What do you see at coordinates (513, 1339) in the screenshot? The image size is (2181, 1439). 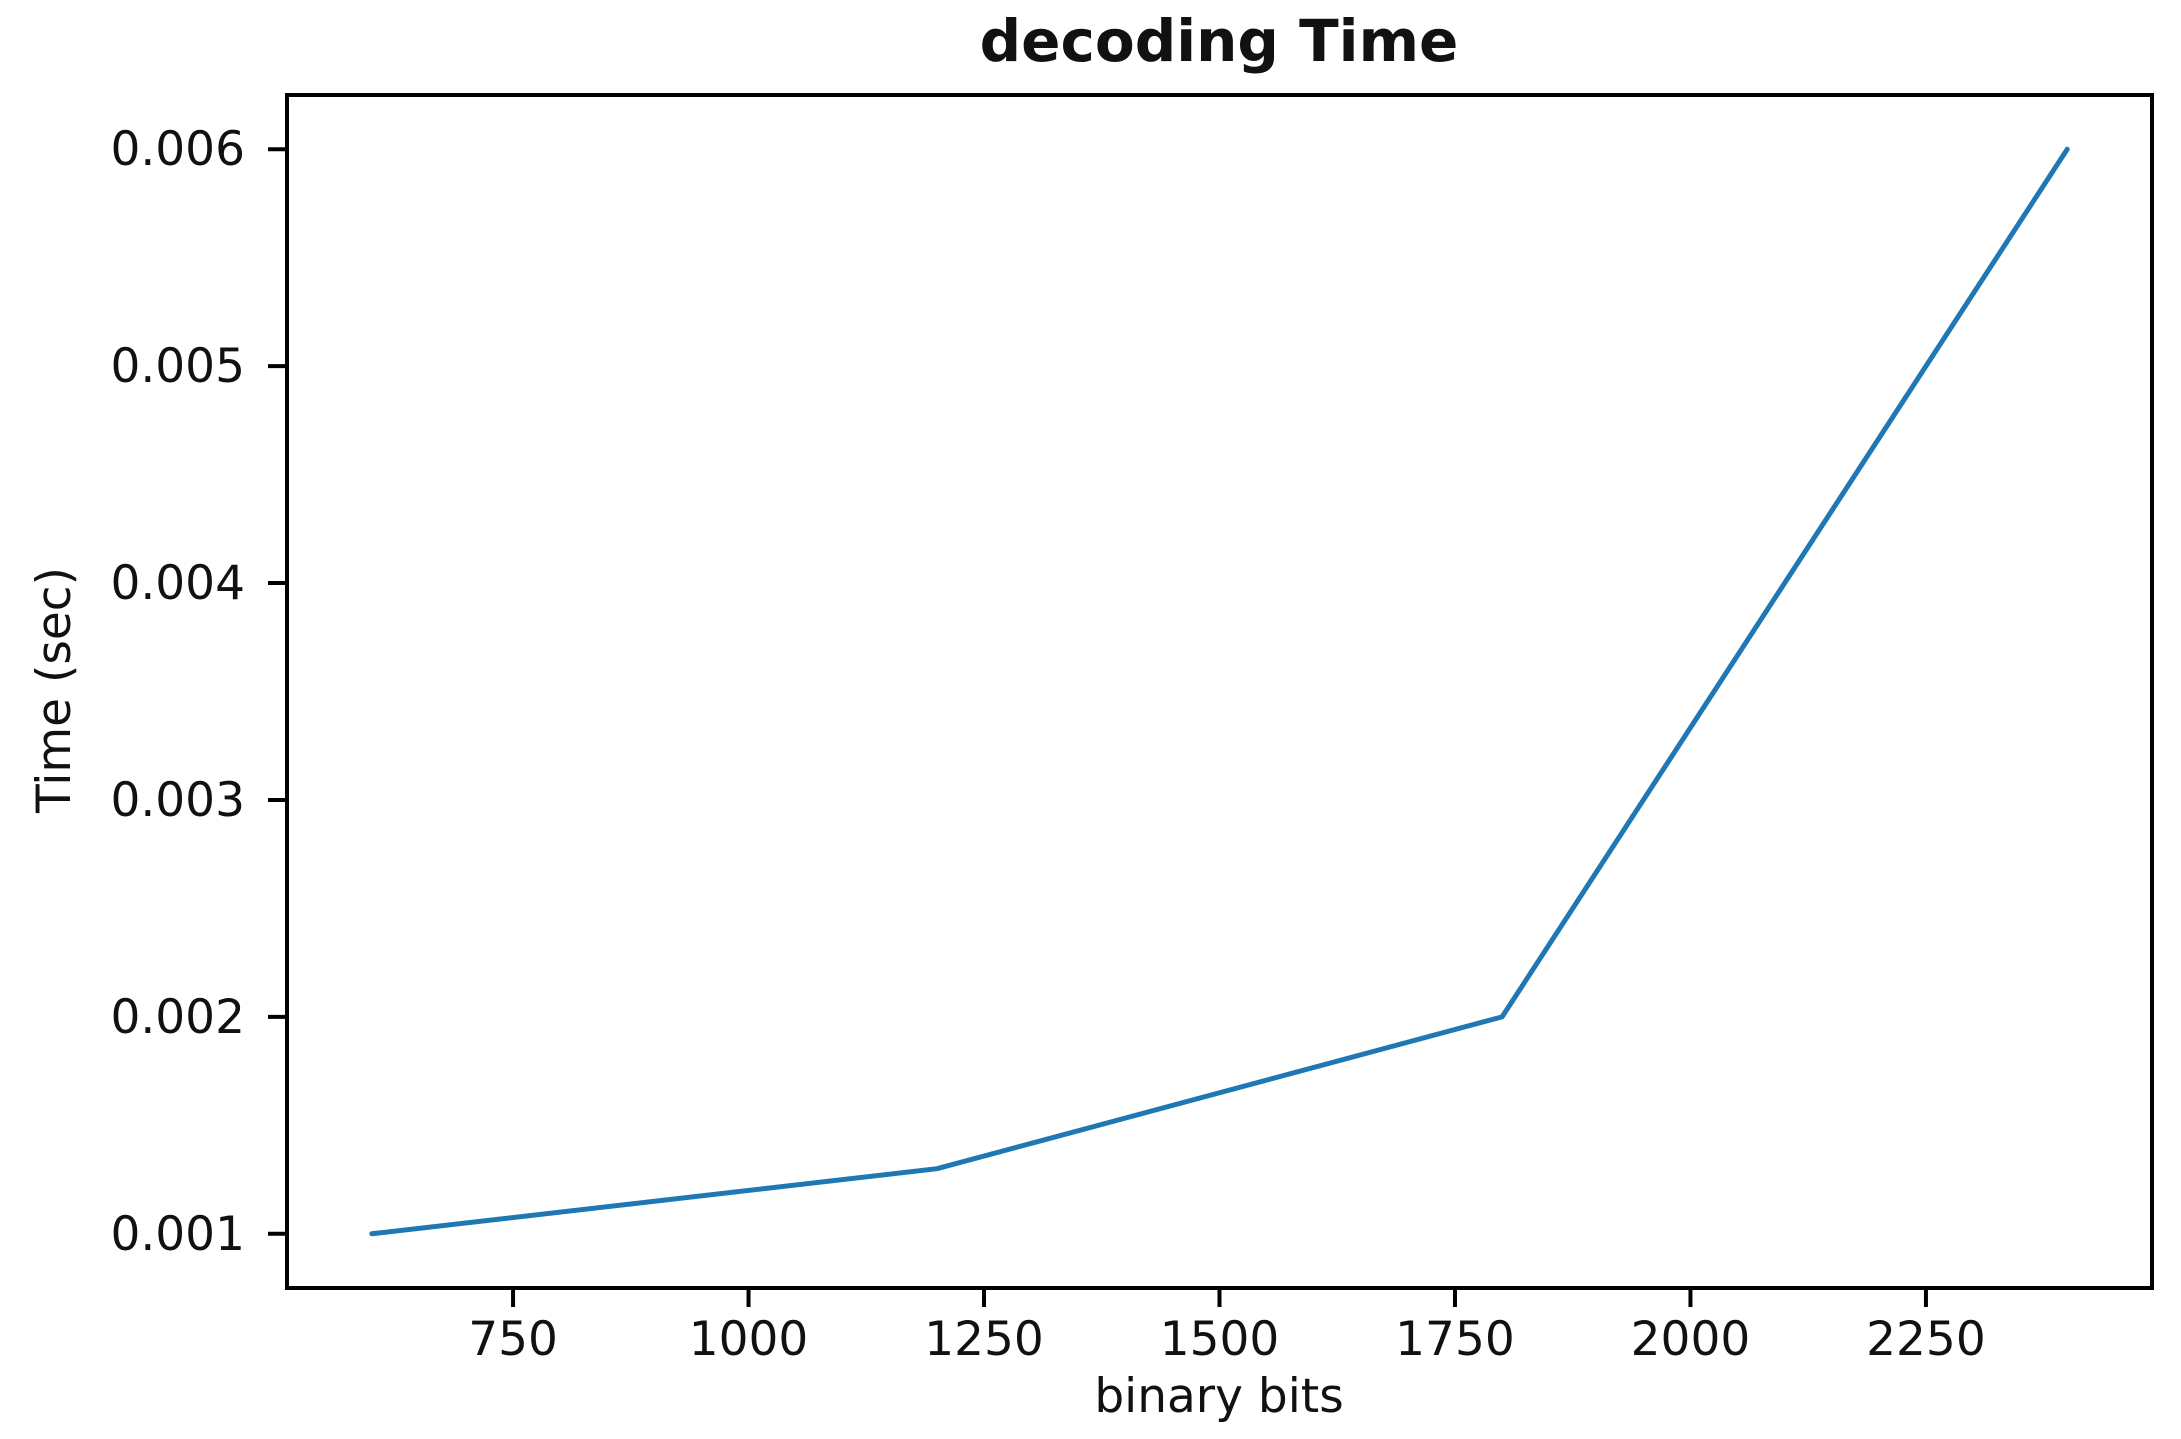 I see `x-tick-label: 750` at bounding box center [513, 1339].